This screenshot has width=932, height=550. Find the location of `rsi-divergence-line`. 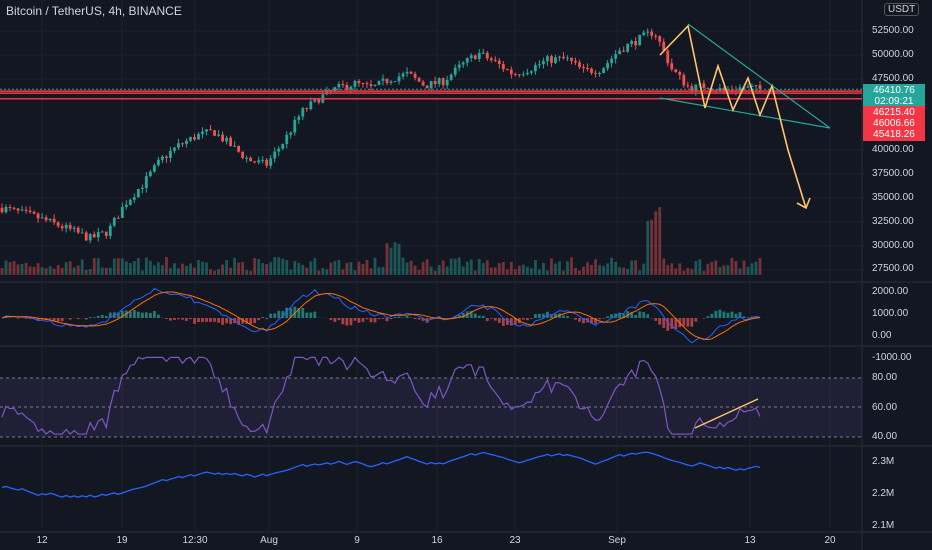

rsi-divergence-line is located at coordinates (726, 413).